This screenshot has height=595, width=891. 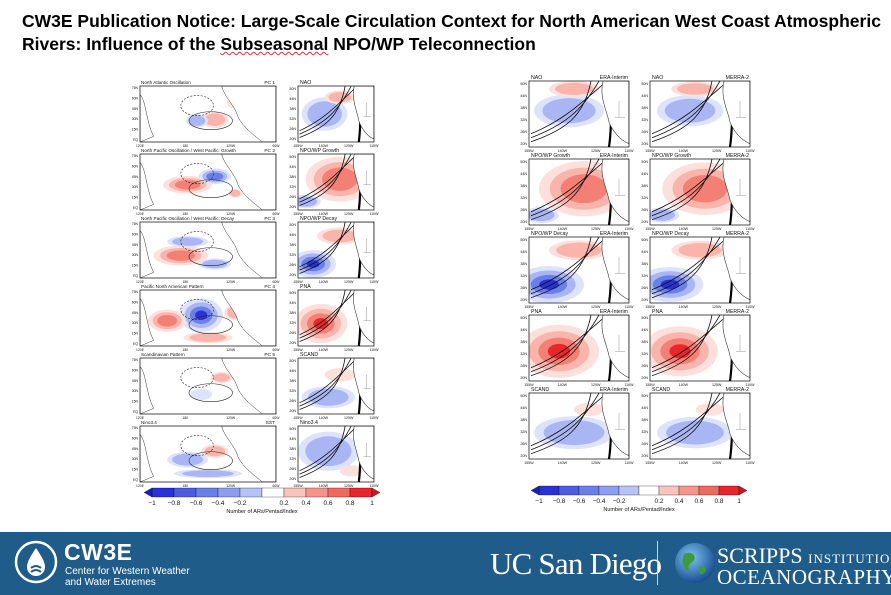 What do you see at coordinates (698, 501) in the screenshot?
I see `colorbar-tick: 0.6` at bounding box center [698, 501].